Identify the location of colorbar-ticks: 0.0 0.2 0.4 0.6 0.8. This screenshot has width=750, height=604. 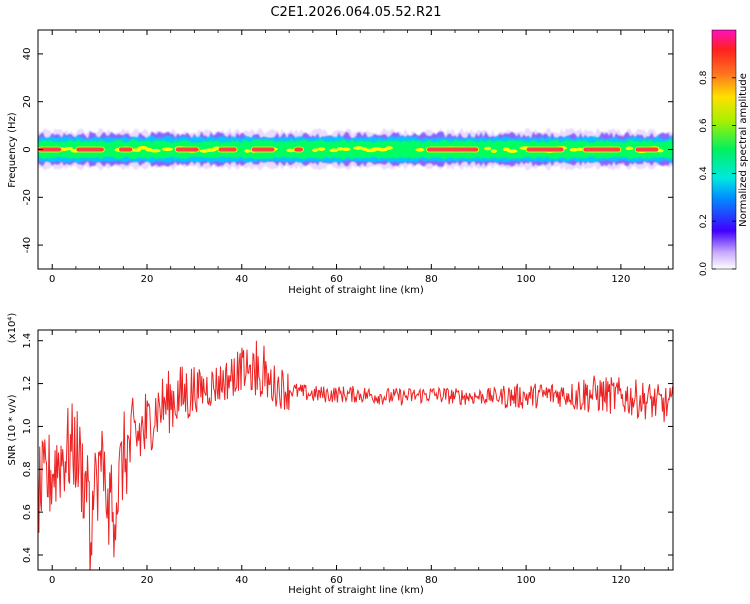
(717, 173).